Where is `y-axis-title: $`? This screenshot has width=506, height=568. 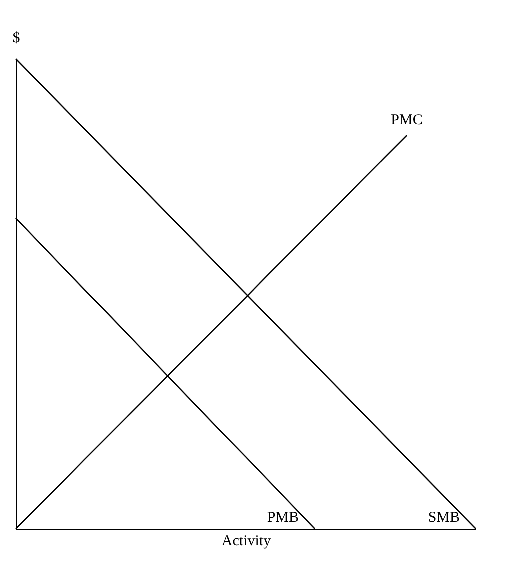 y-axis-title: $ is located at coordinates (16, 38).